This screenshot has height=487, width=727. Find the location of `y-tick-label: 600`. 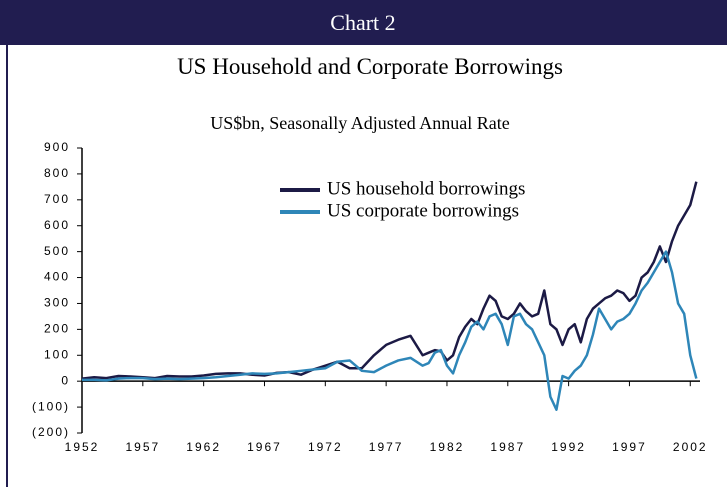

y-tick-label: 600 is located at coordinates (57, 225).